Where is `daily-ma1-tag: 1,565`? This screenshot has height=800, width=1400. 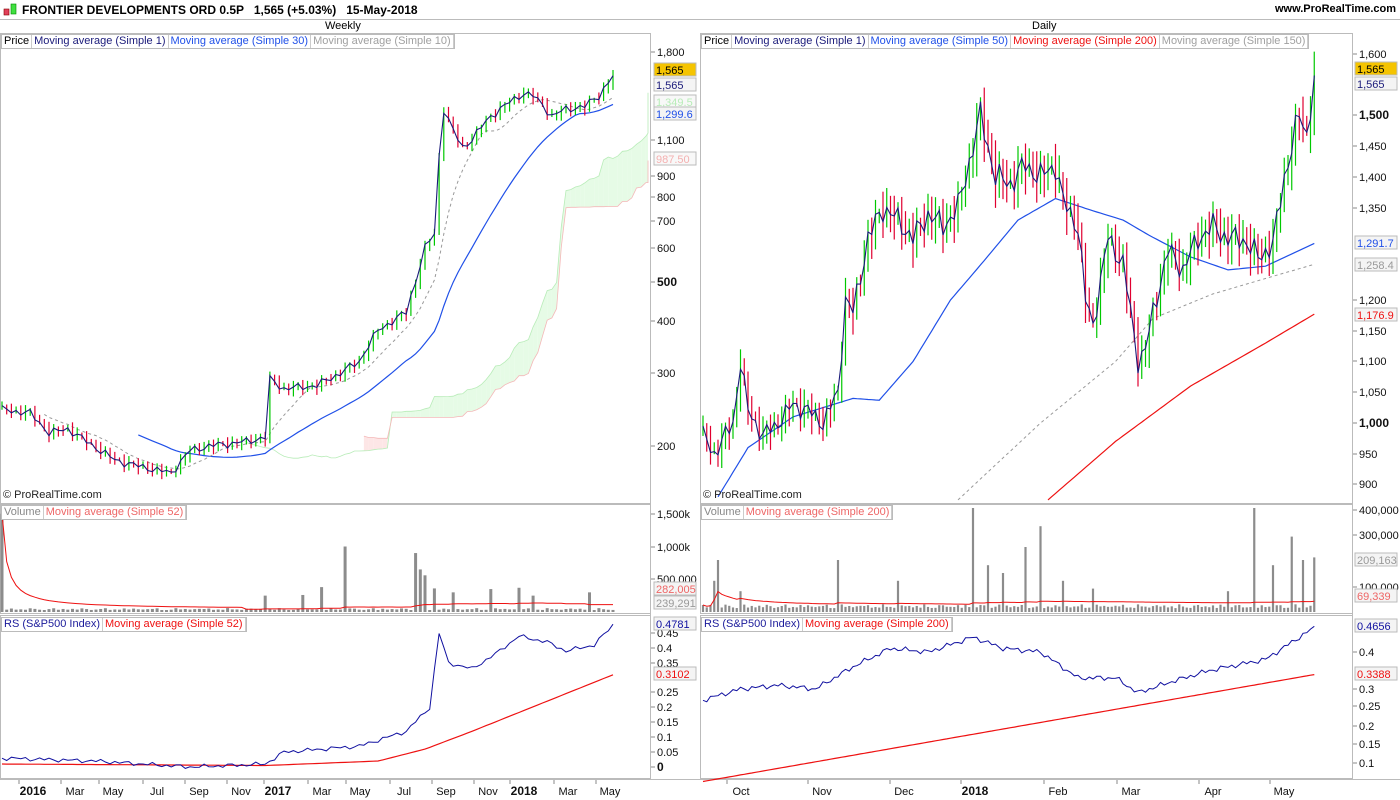
daily-ma1-tag: 1,565 is located at coordinates (1371, 85).